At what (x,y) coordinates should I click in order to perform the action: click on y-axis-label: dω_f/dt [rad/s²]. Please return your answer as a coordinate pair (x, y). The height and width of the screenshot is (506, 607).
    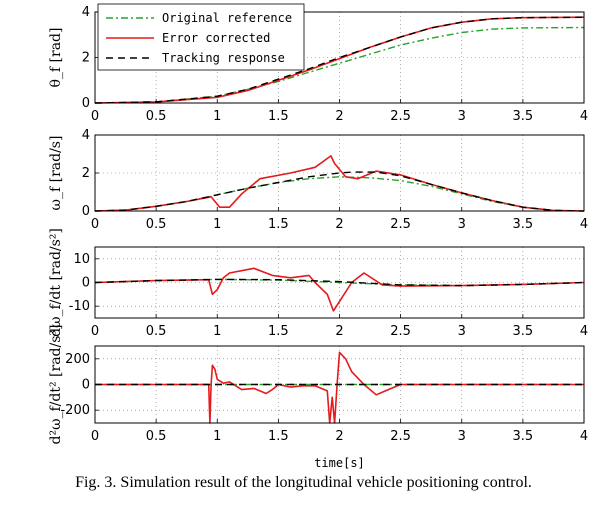
    Looking at the image, I should click on (56, 282).